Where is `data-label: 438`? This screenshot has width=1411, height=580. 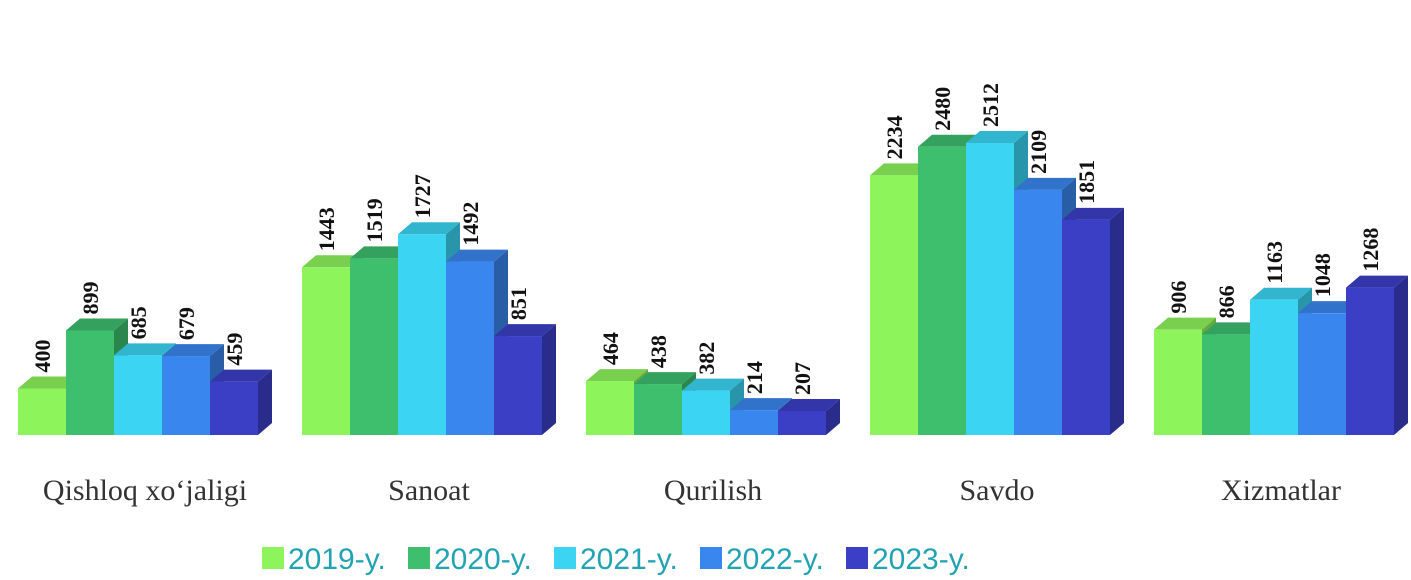 data-label: 438 is located at coordinates (658, 351).